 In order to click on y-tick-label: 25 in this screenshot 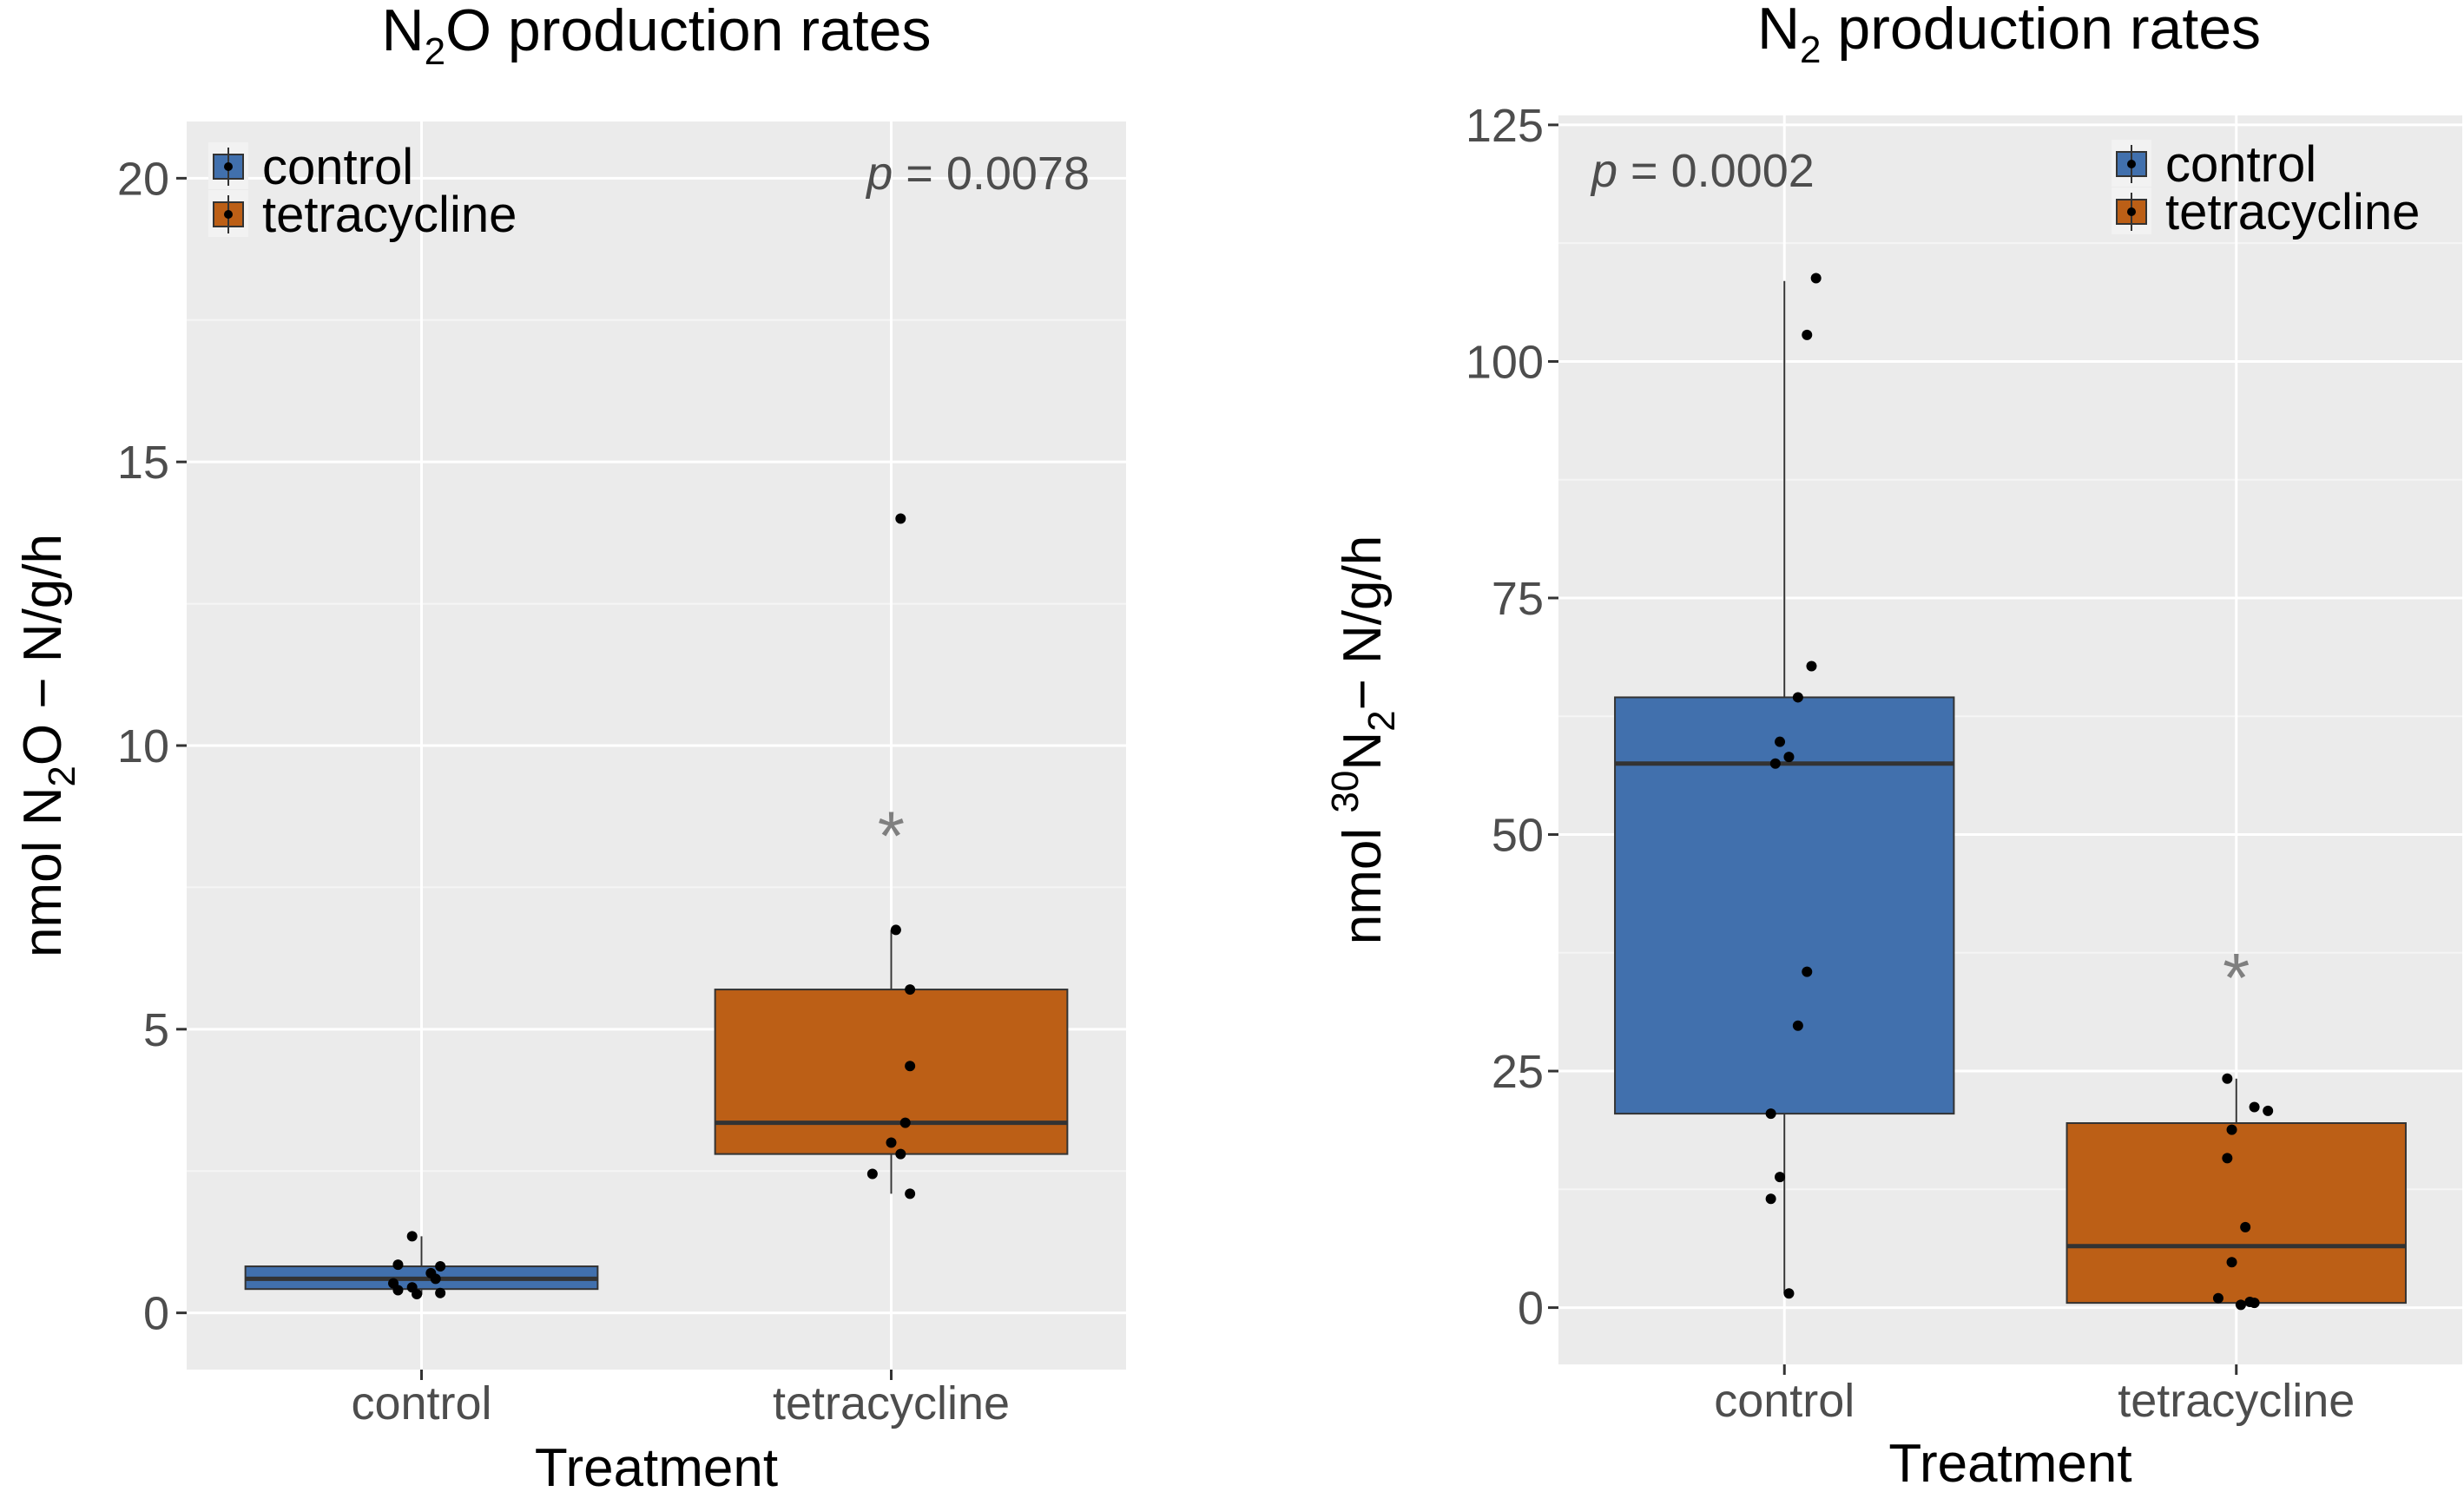, I will do `click(1518, 1072)`.